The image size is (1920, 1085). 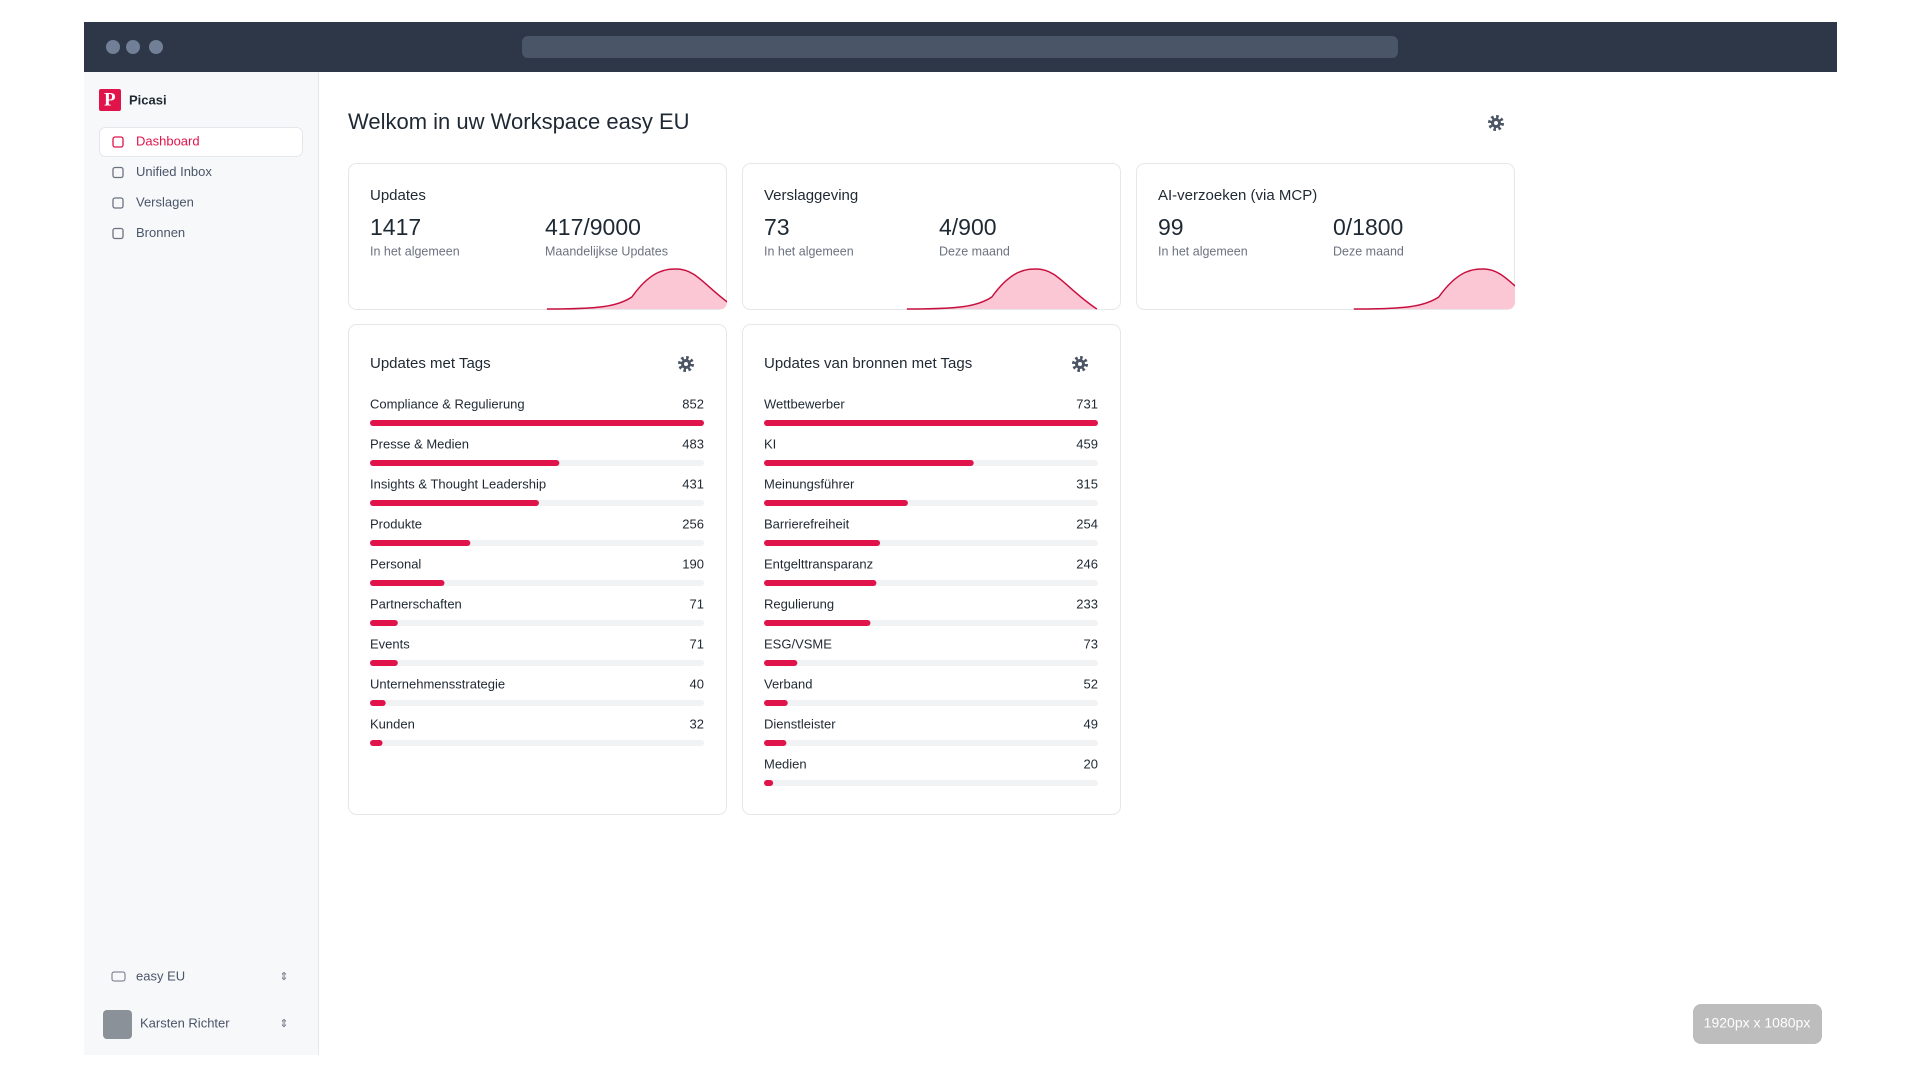 I want to click on tag-value: 190, so click(x=693, y=563).